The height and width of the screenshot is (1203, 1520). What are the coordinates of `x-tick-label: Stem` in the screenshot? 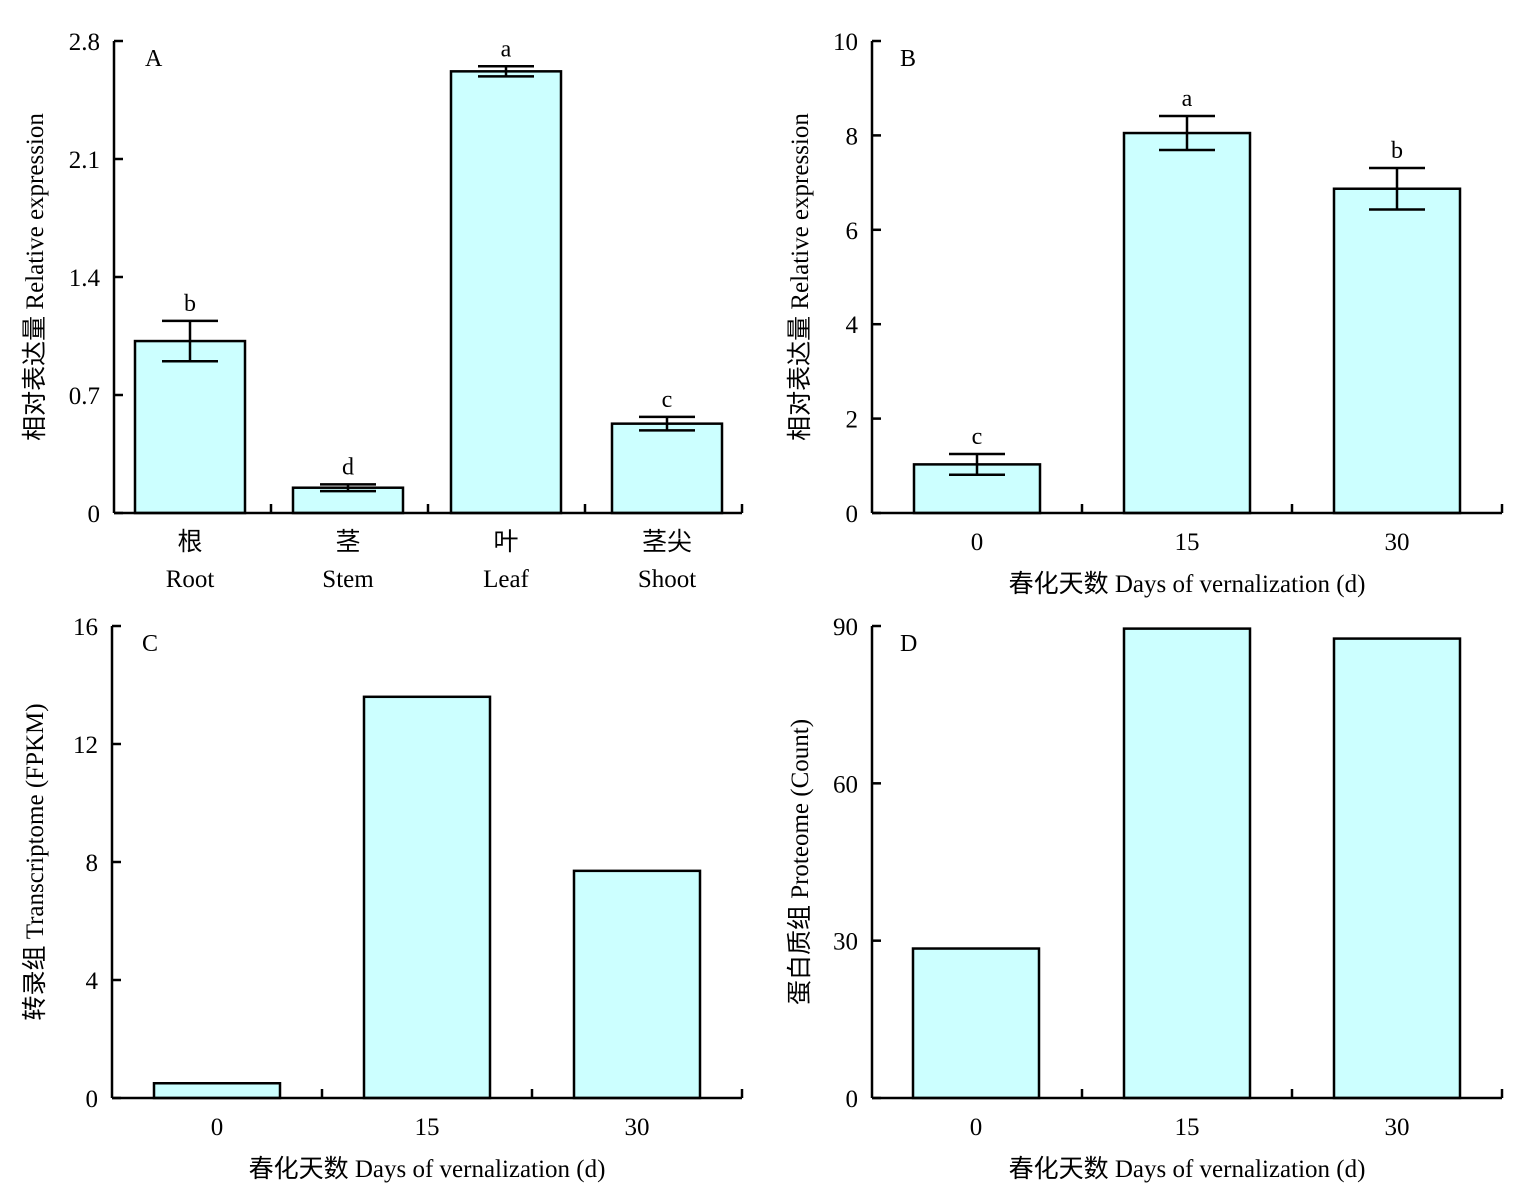 It's located at (348, 579).